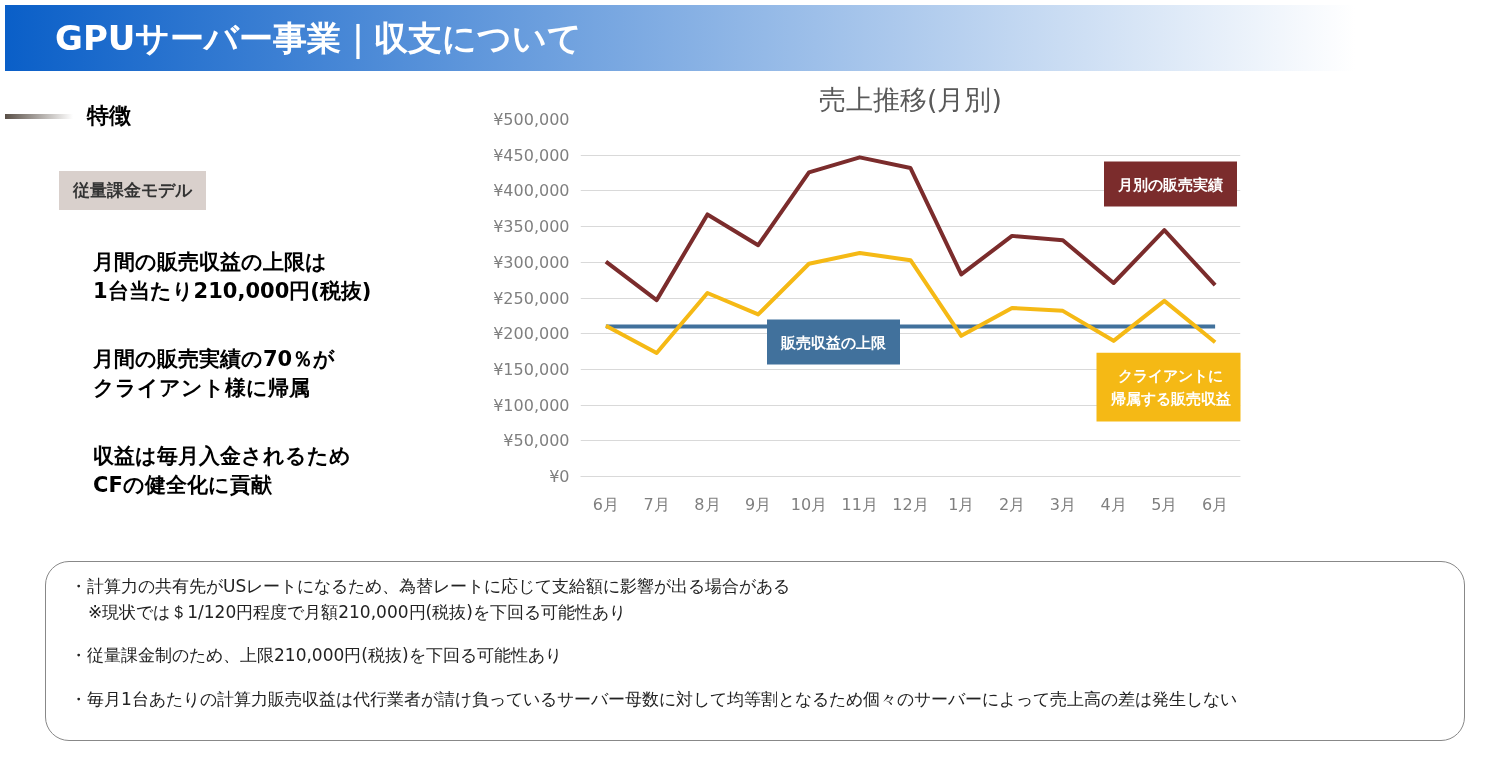  I want to click on text: ・計算力の共有先がUSレートになるため、為替レートに応じて支給額に影響が出る場合がある, so click(431, 586).